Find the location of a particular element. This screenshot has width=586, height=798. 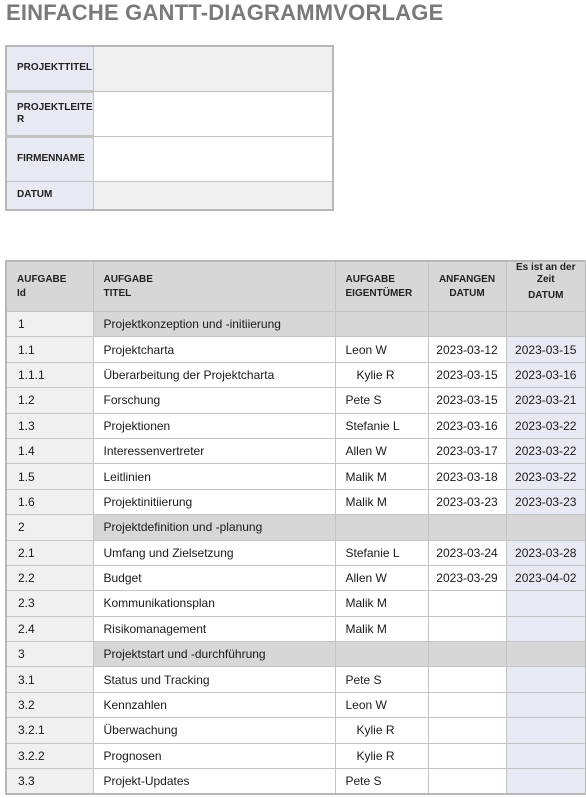

task-title-cell: Kennzahlen is located at coordinates (214, 705).